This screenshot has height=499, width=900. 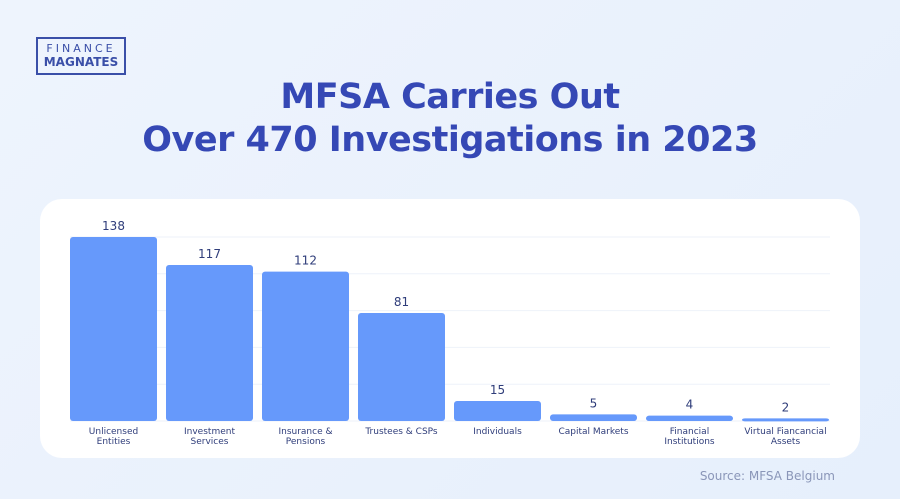 I want to click on category-label: Services, so click(x=210, y=442).